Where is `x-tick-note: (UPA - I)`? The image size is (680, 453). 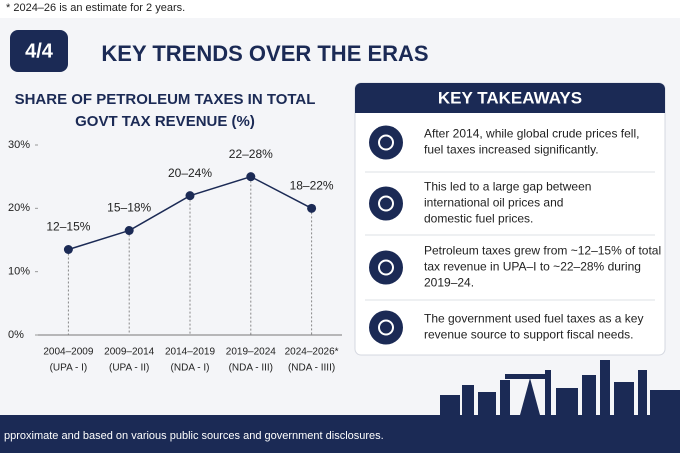 x-tick-note: (UPA - I) is located at coordinates (69, 368).